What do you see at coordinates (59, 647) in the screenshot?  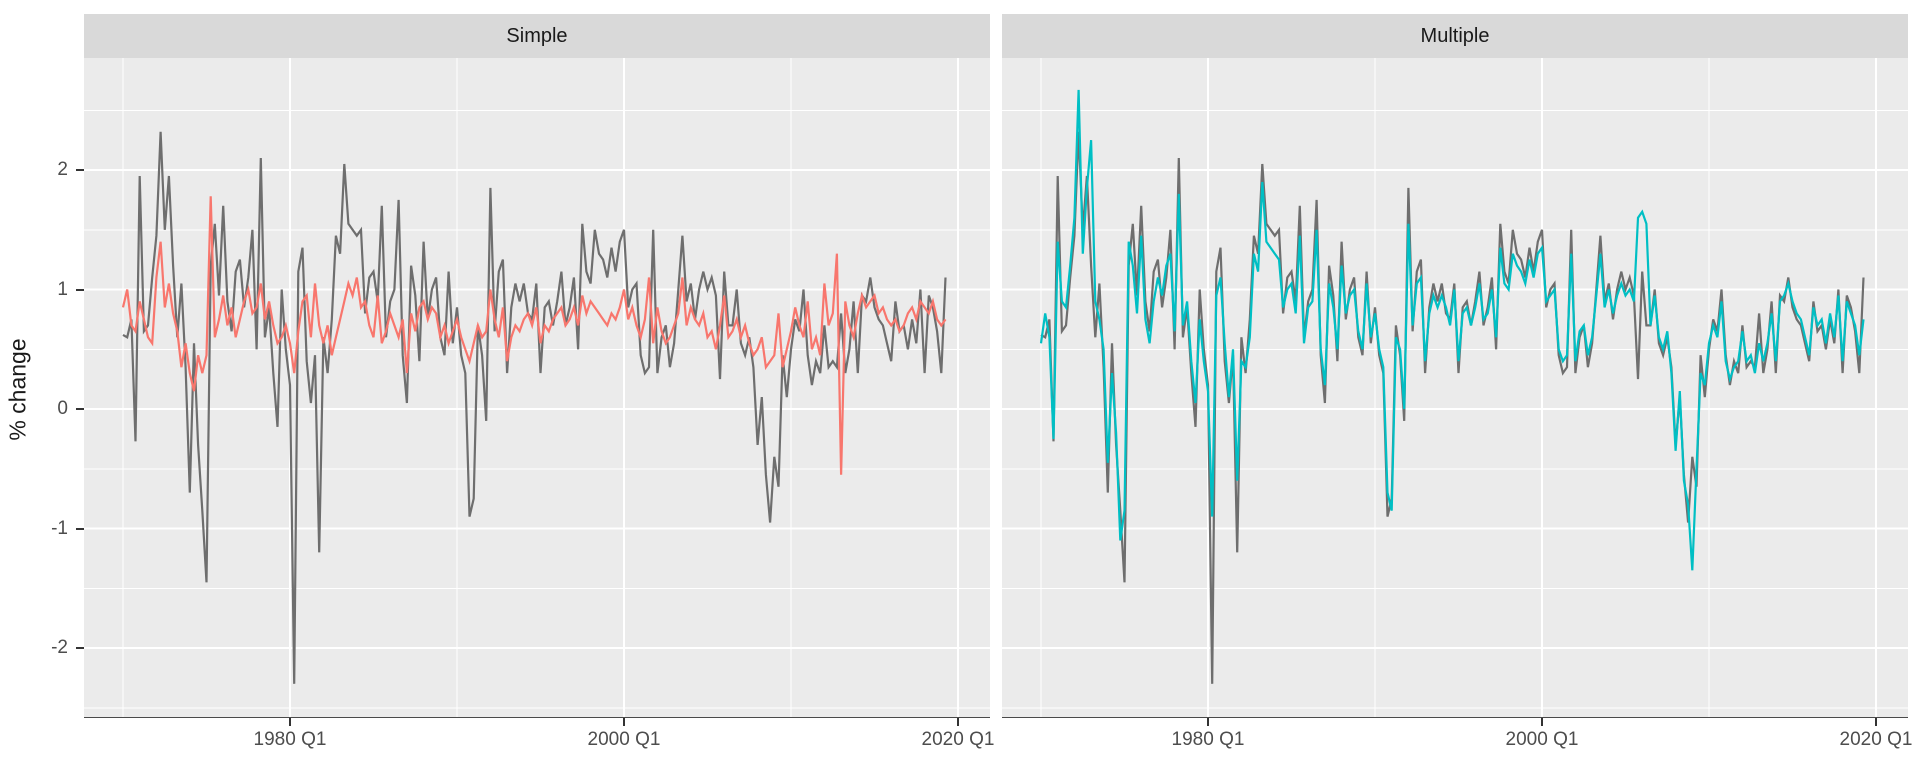 I see `y-axis-tick-label: -2` at bounding box center [59, 647].